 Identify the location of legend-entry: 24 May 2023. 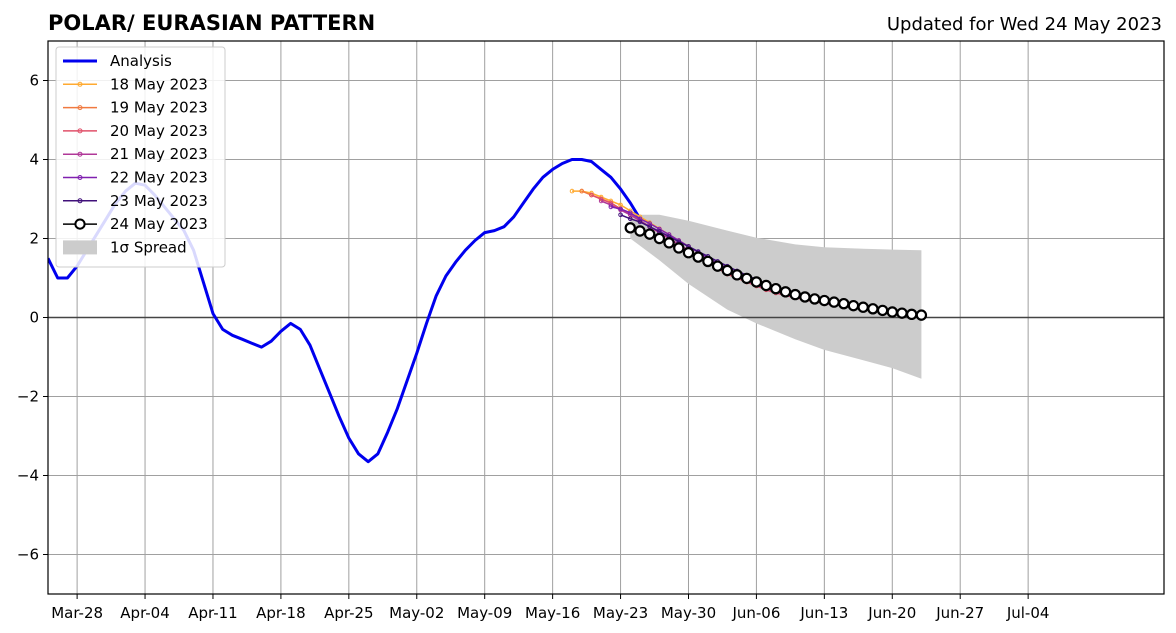
(135, 224).